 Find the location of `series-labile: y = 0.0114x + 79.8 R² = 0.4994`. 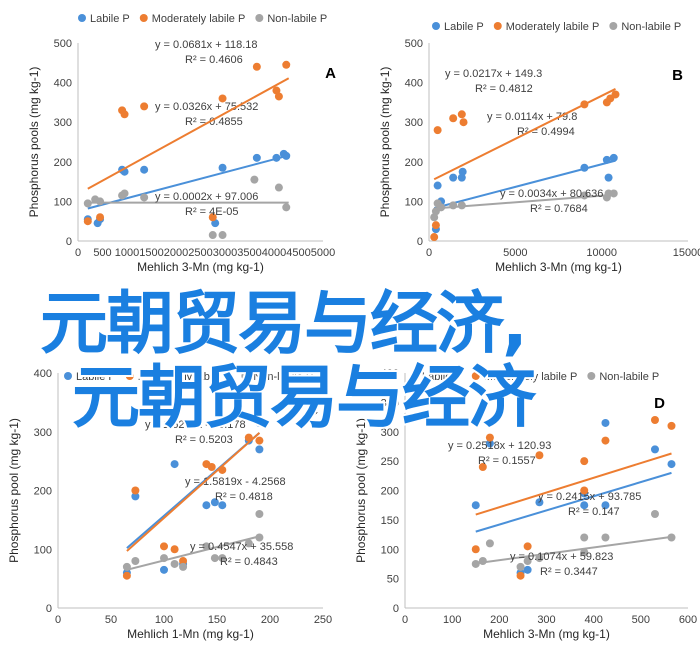

series-labile: y = 0.0114x + 79.8 R² = 0.4994 is located at coordinates (524, 172).